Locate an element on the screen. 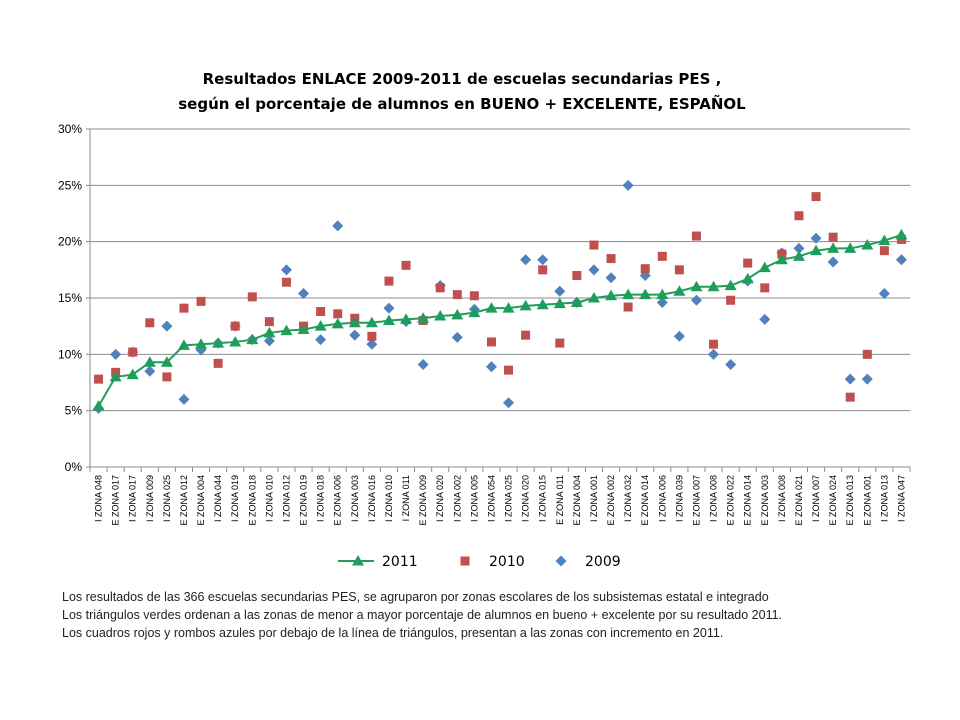 The image size is (960, 720). legend-label-2011: 2011 is located at coordinates (400, 562).